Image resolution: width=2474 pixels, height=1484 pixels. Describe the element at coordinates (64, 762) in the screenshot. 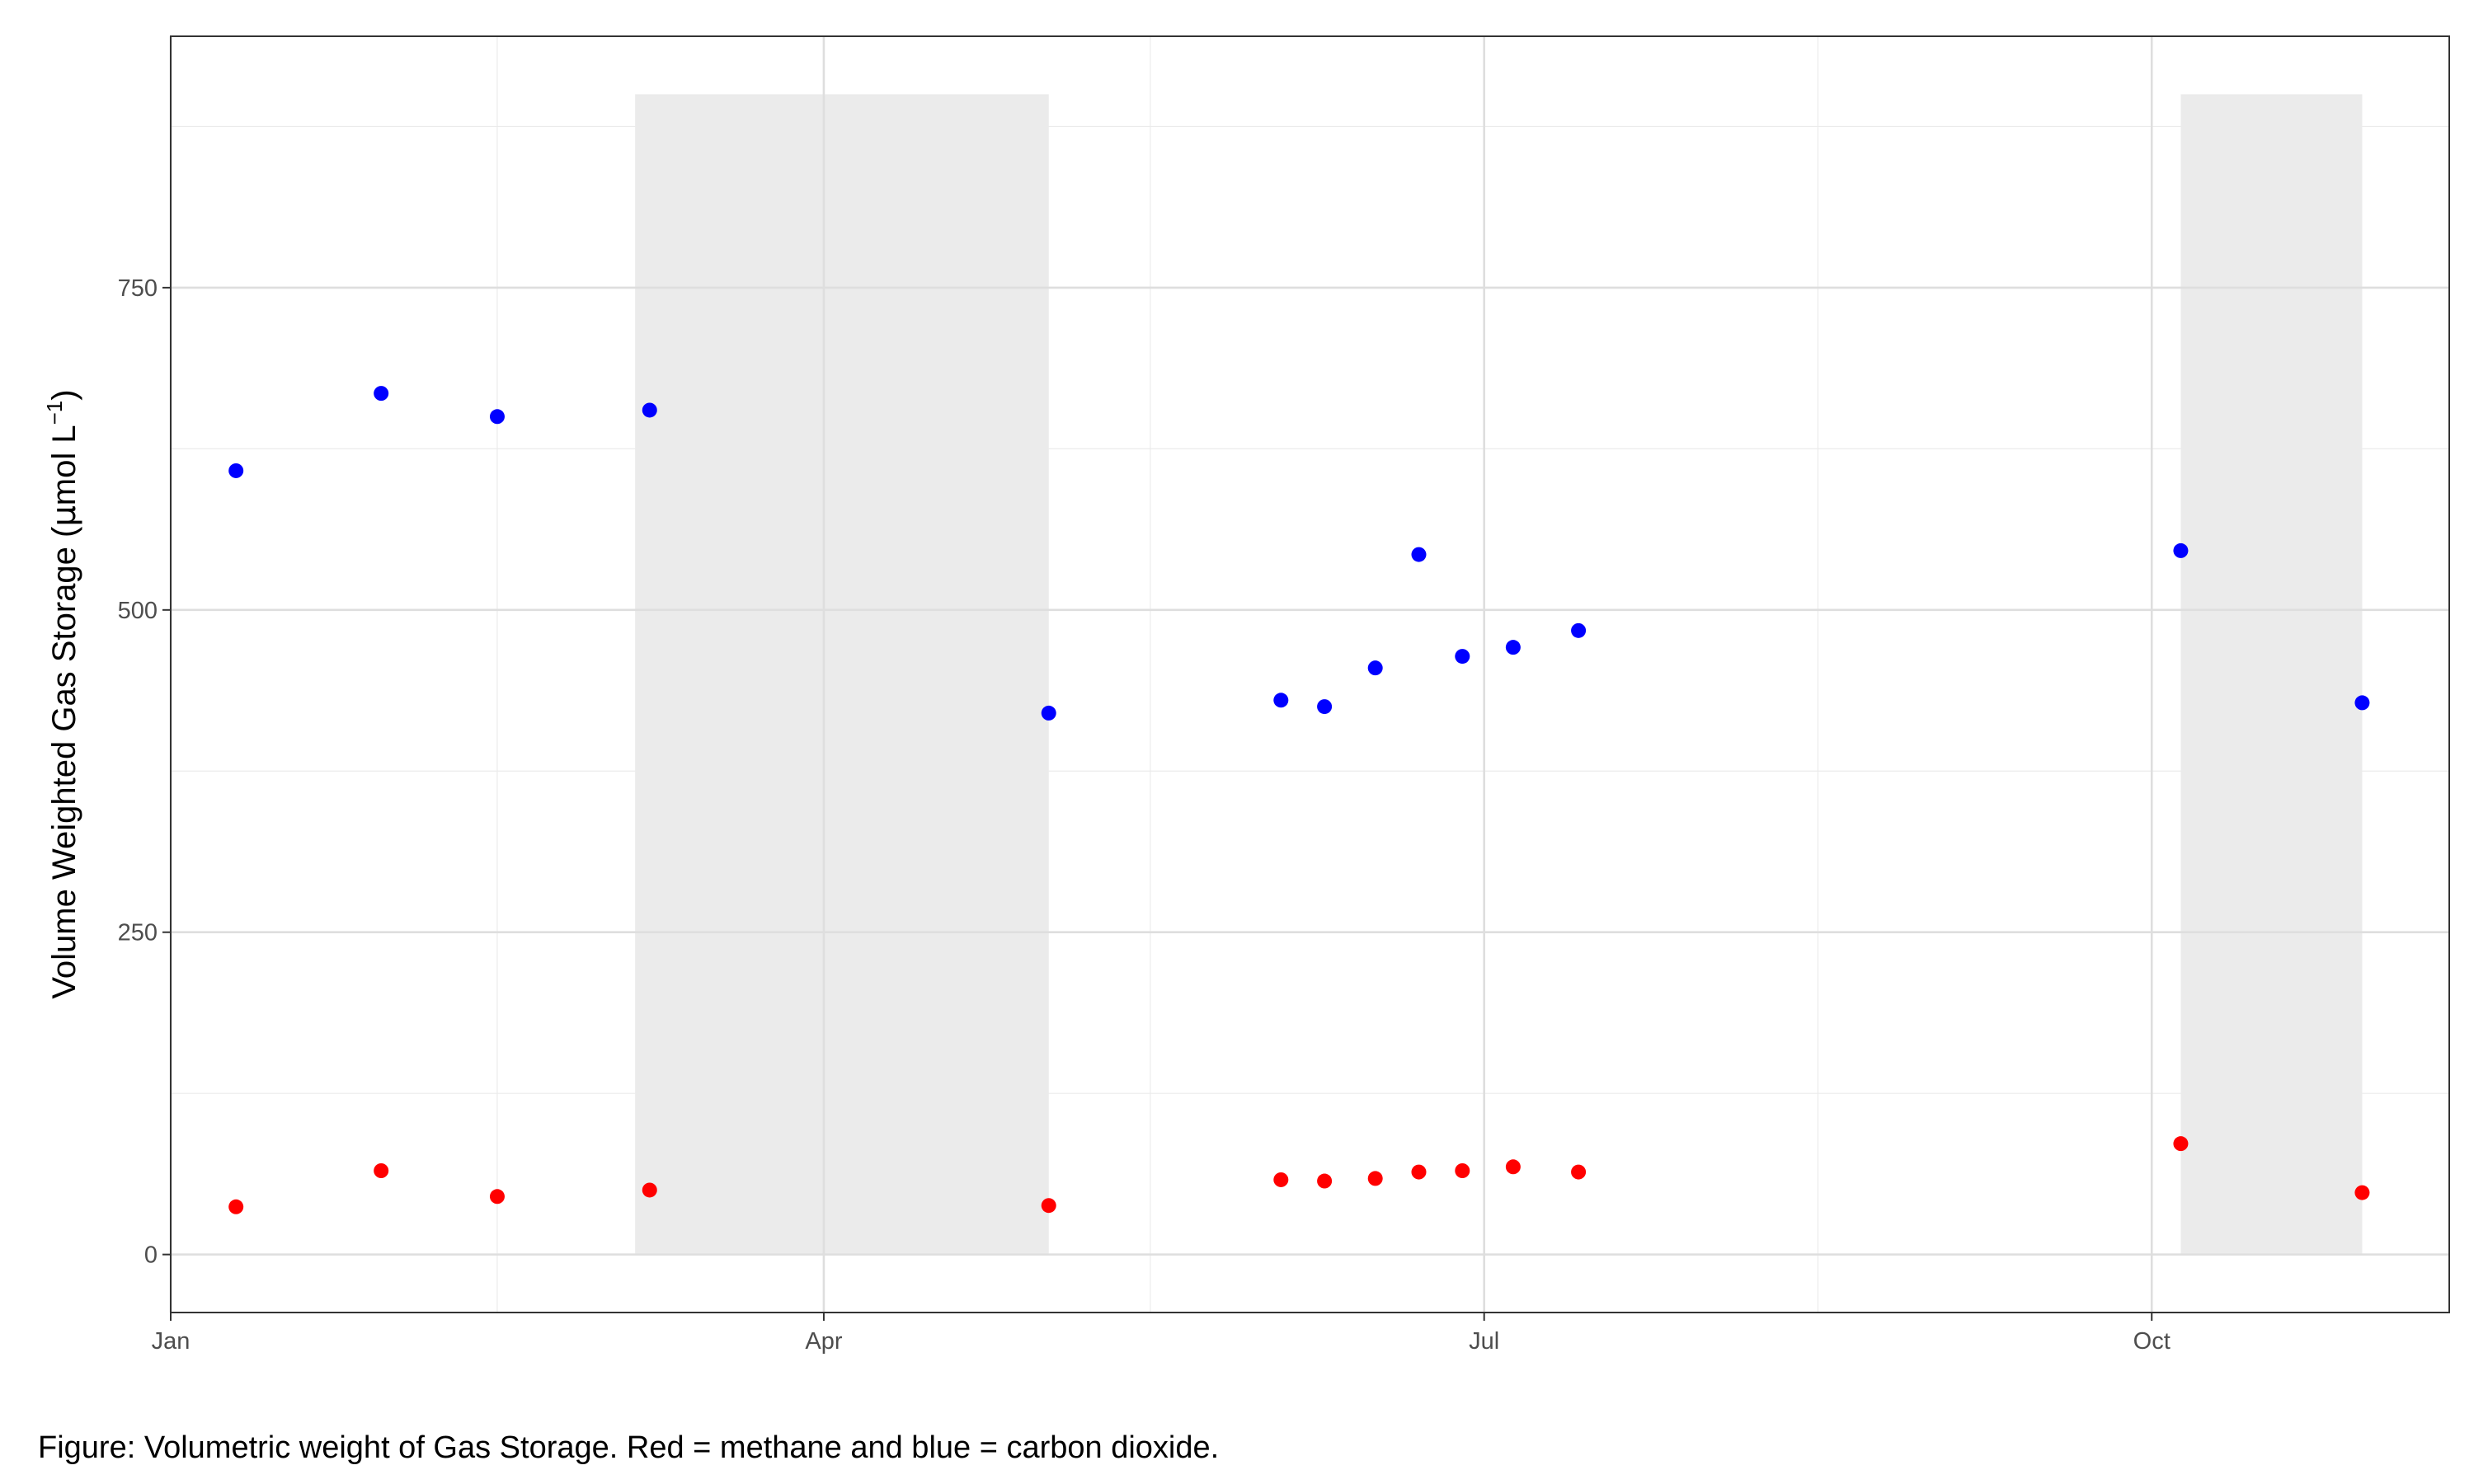

I see `y-axis-title-main: Volume Weighted Gas Storage (` at that location.